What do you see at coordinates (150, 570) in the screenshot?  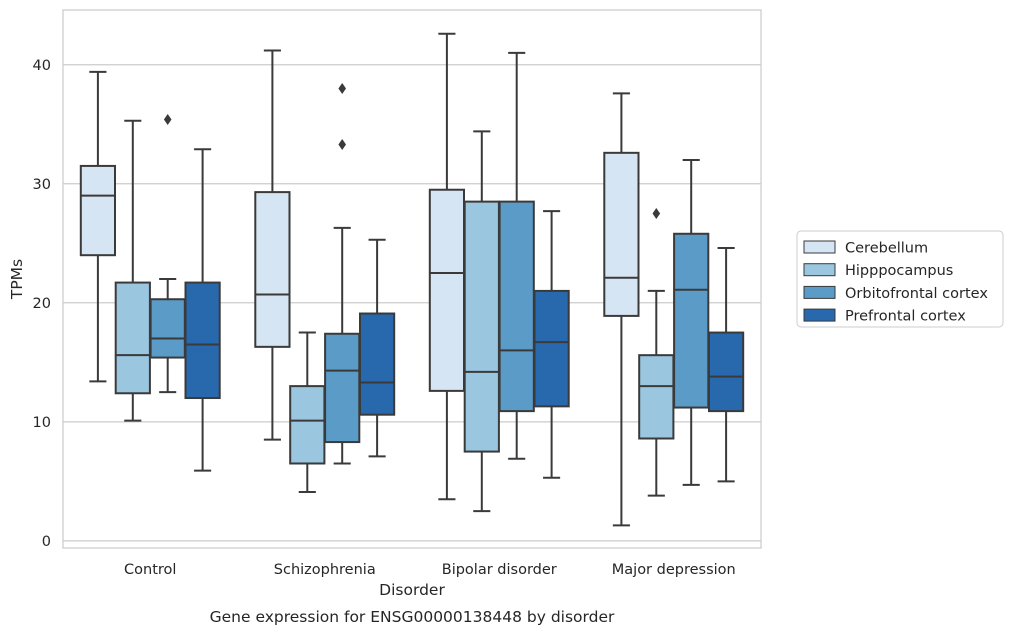 I see `x-tick-label: Control` at bounding box center [150, 570].